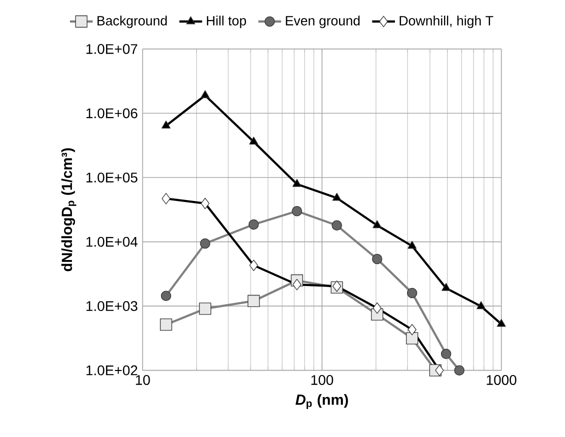 This screenshot has width=565, height=437. I want to click on y-tick-label: 1.0E+06, so click(112, 113).